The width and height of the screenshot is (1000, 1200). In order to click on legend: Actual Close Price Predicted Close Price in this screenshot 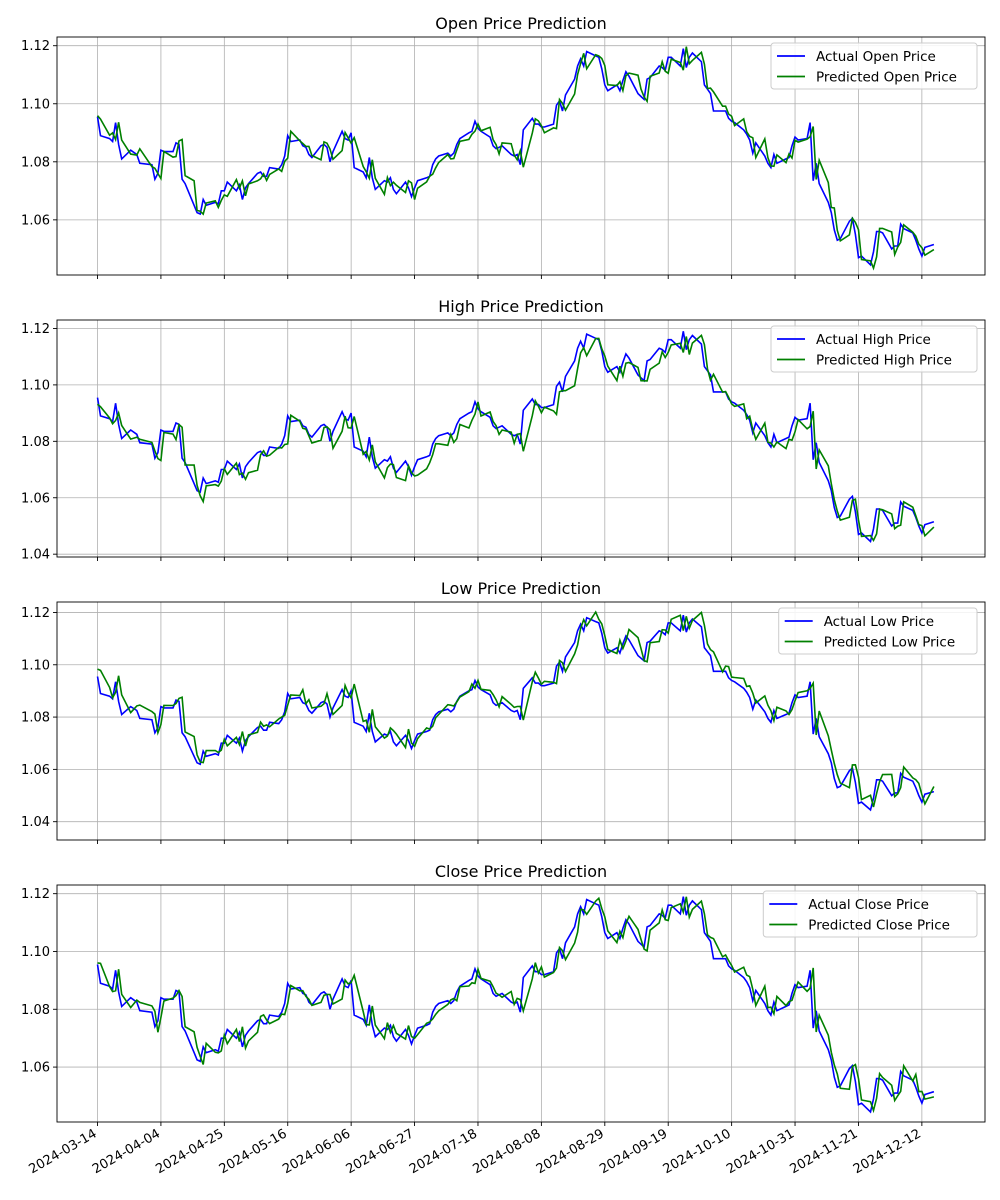, I will do `click(870, 914)`.